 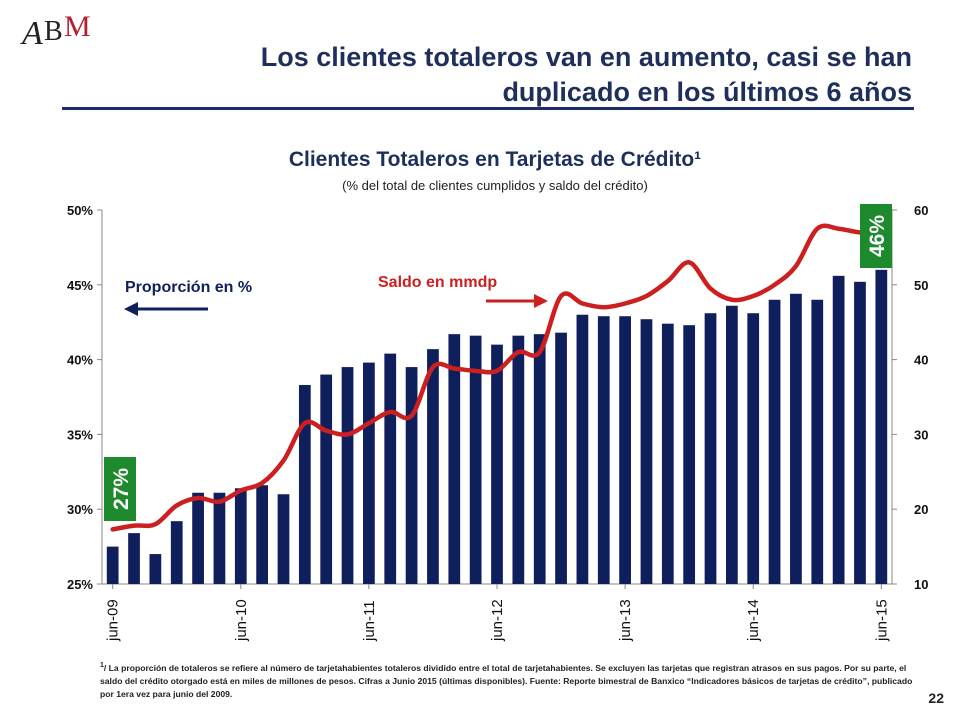 I want to click on svg-text: B, so click(x=53, y=31).